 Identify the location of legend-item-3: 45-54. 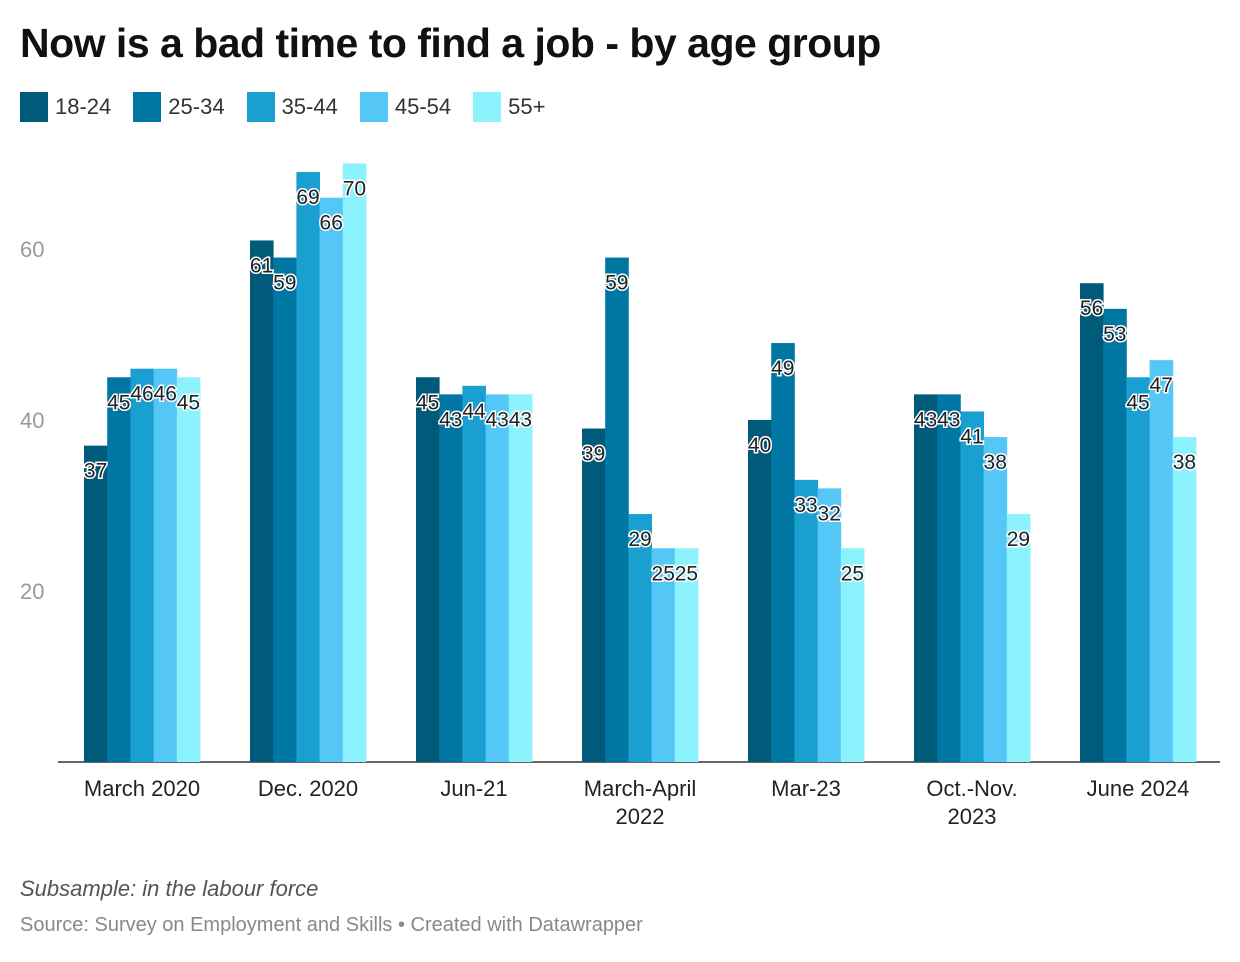
(405, 107).